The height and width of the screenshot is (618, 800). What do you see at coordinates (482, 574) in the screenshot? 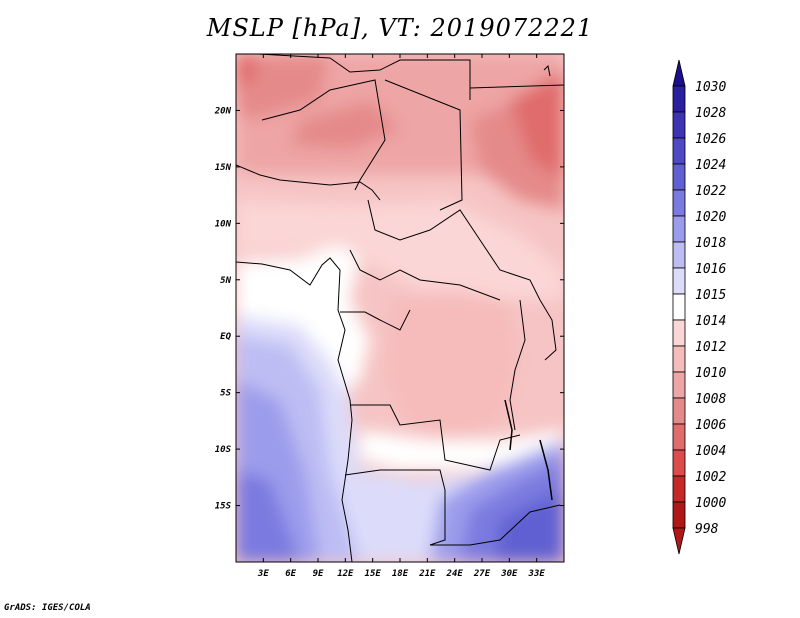
I see `lon-tick-label: 27E` at bounding box center [482, 574].